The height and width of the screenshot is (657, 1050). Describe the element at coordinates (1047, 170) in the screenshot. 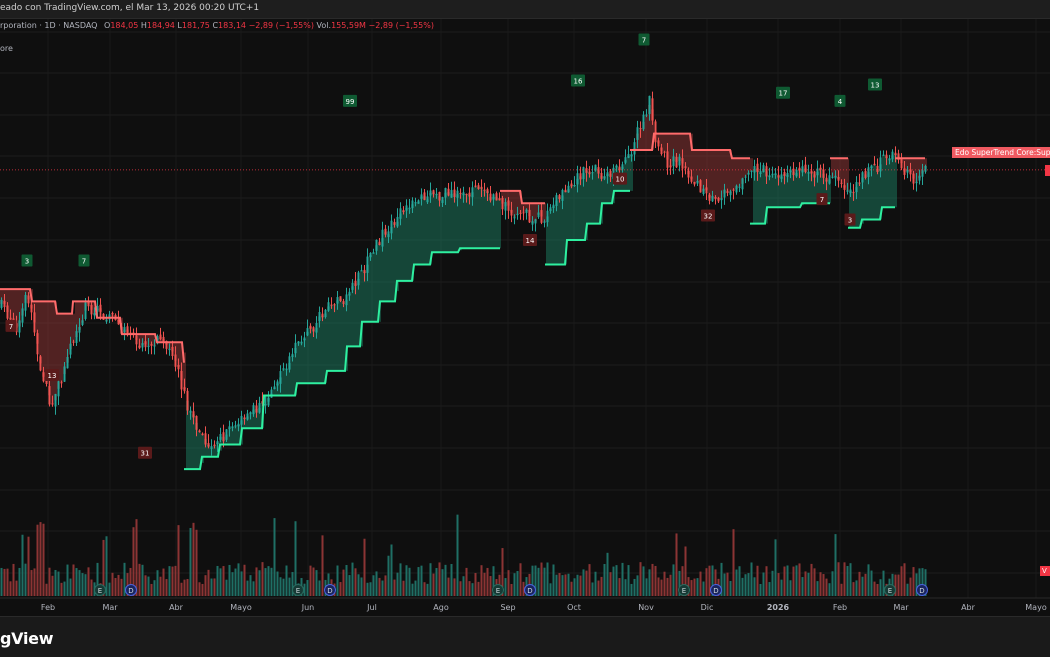

I see `last-price-tag` at that location.